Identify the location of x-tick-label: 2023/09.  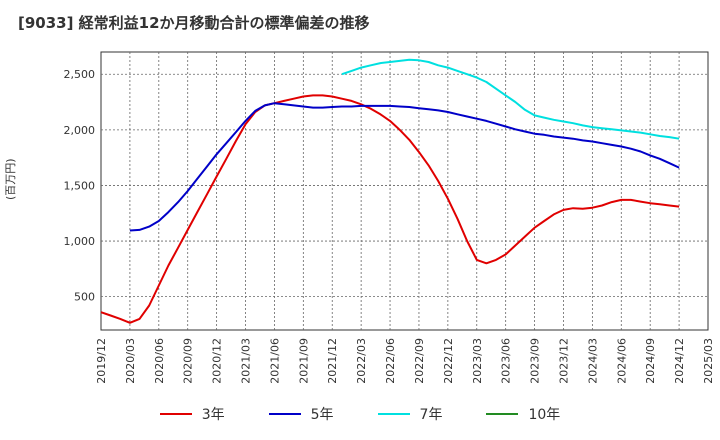
(535, 361).